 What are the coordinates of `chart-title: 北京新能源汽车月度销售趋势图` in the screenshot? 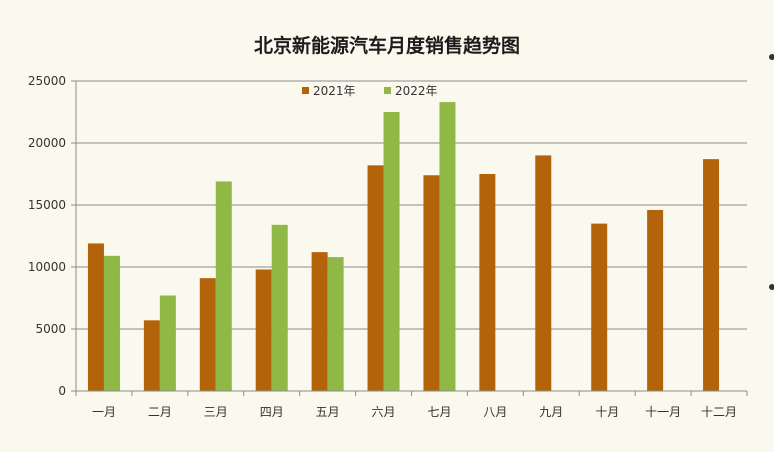 It's located at (387, 45).